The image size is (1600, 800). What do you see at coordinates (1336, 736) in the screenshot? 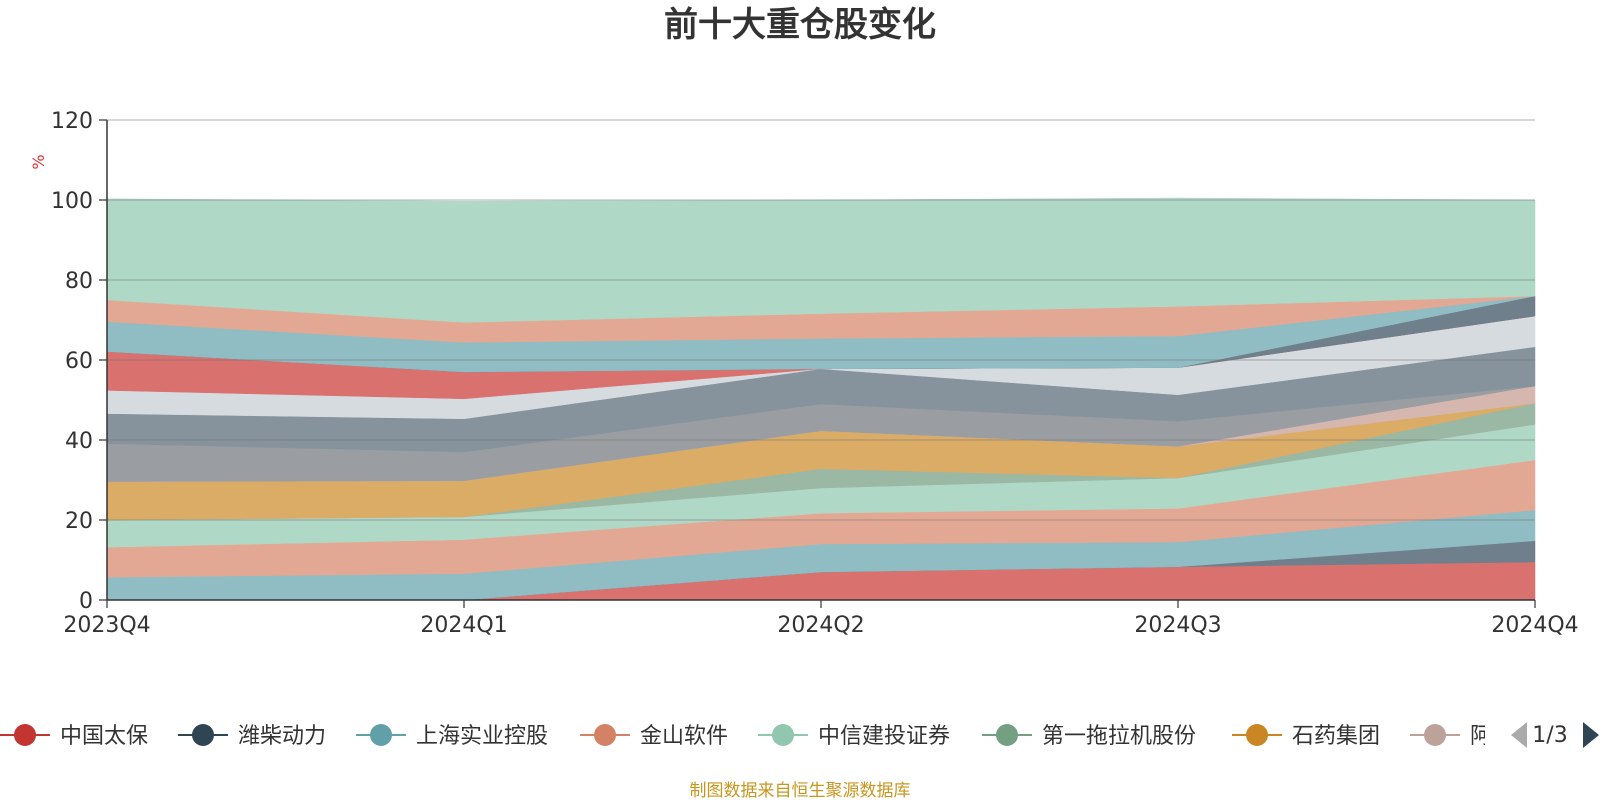
I see `legend-label: 石药集团` at bounding box center [1336, 736].